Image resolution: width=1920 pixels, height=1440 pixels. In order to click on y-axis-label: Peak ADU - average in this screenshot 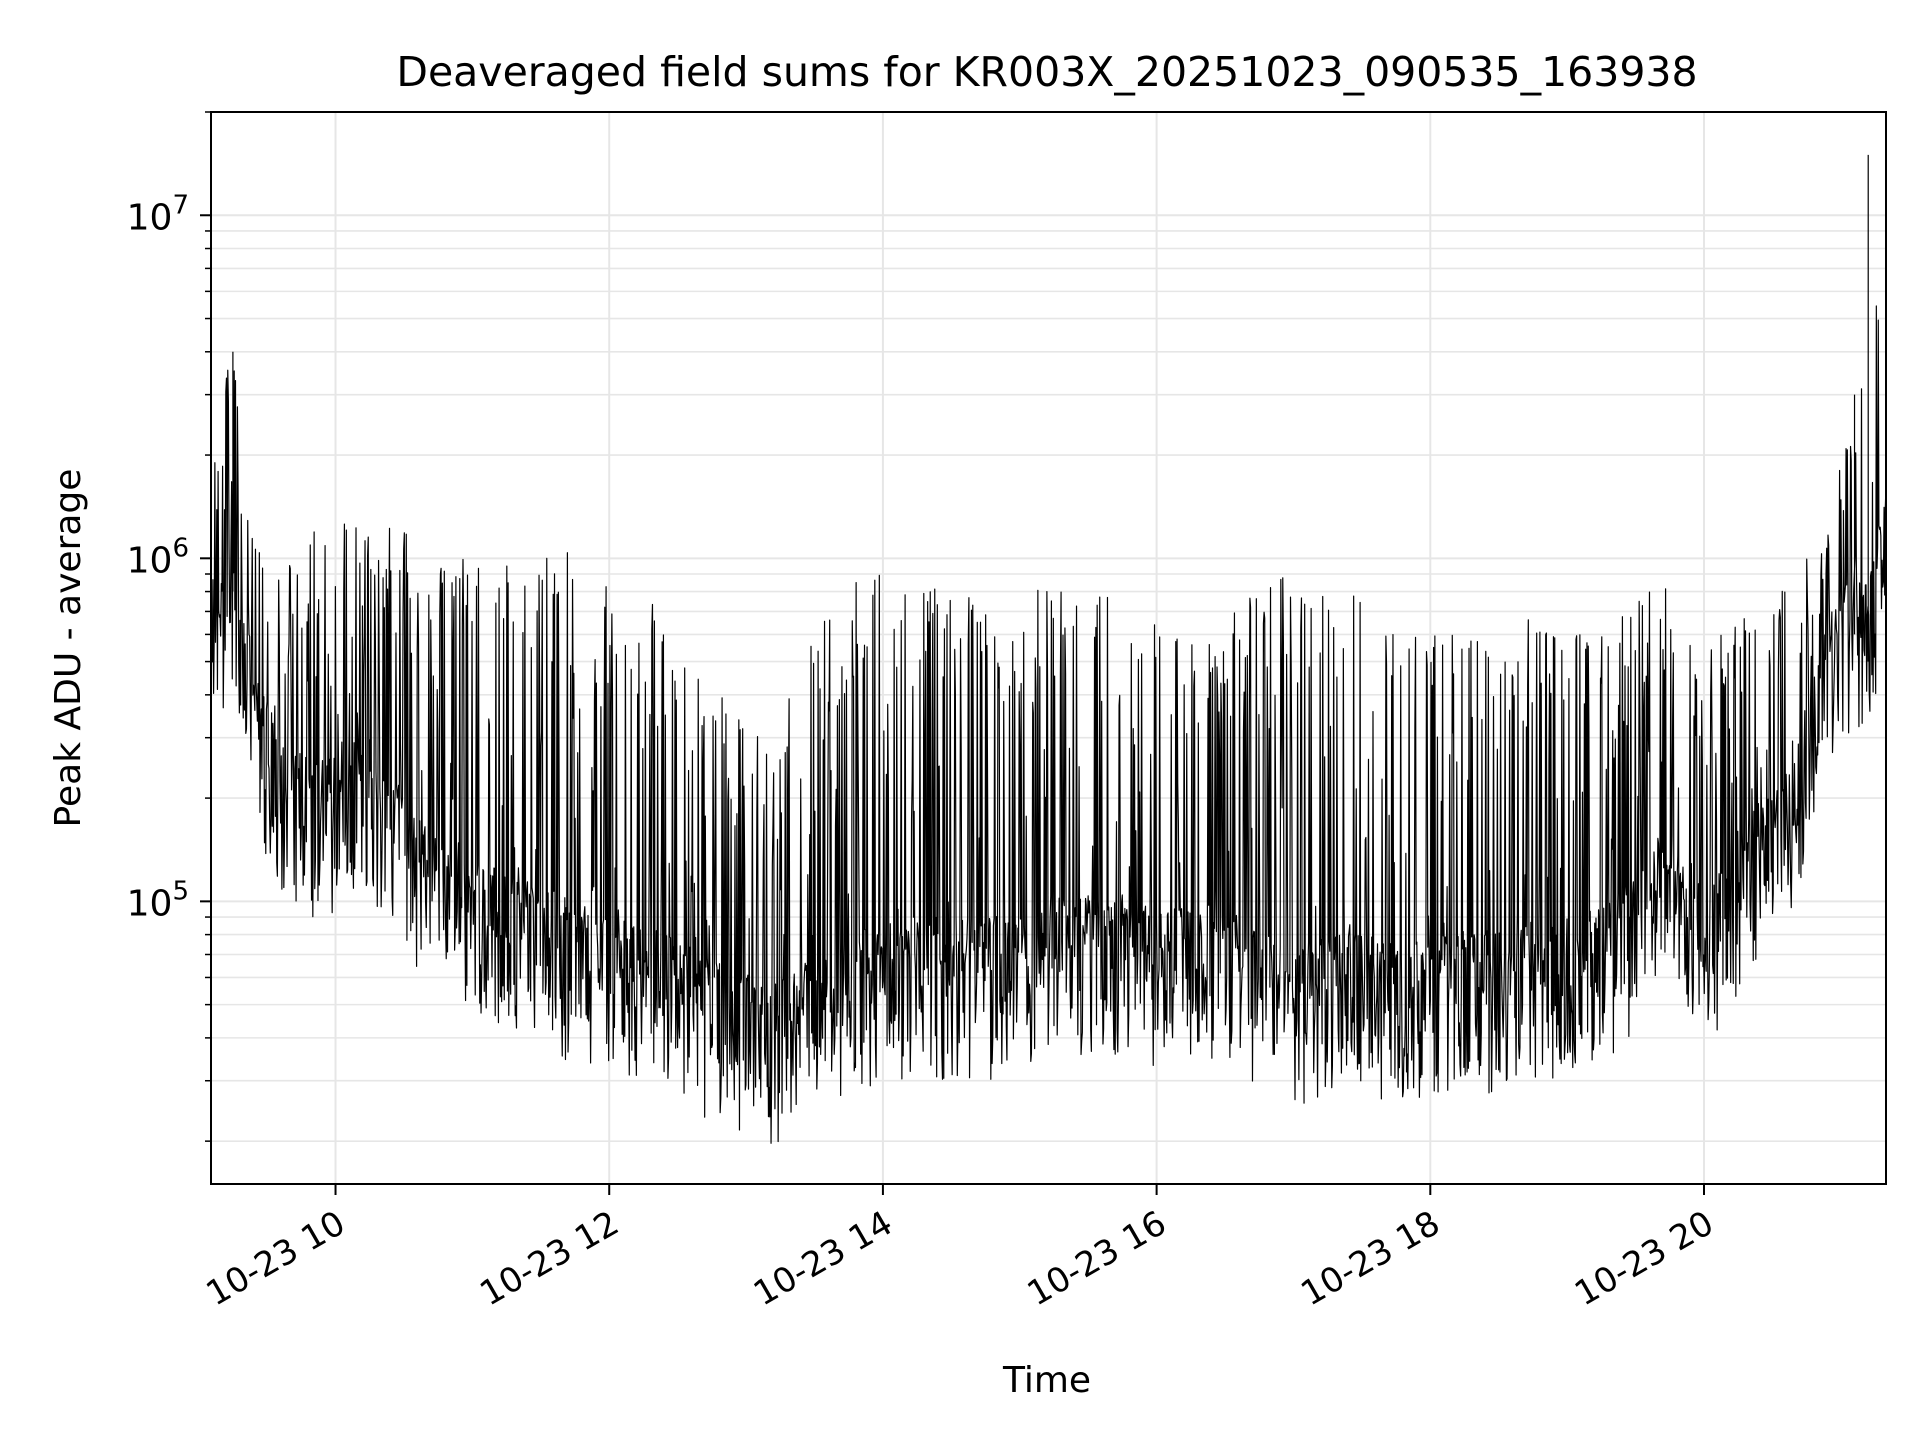, I will do `click(68, 648)`.